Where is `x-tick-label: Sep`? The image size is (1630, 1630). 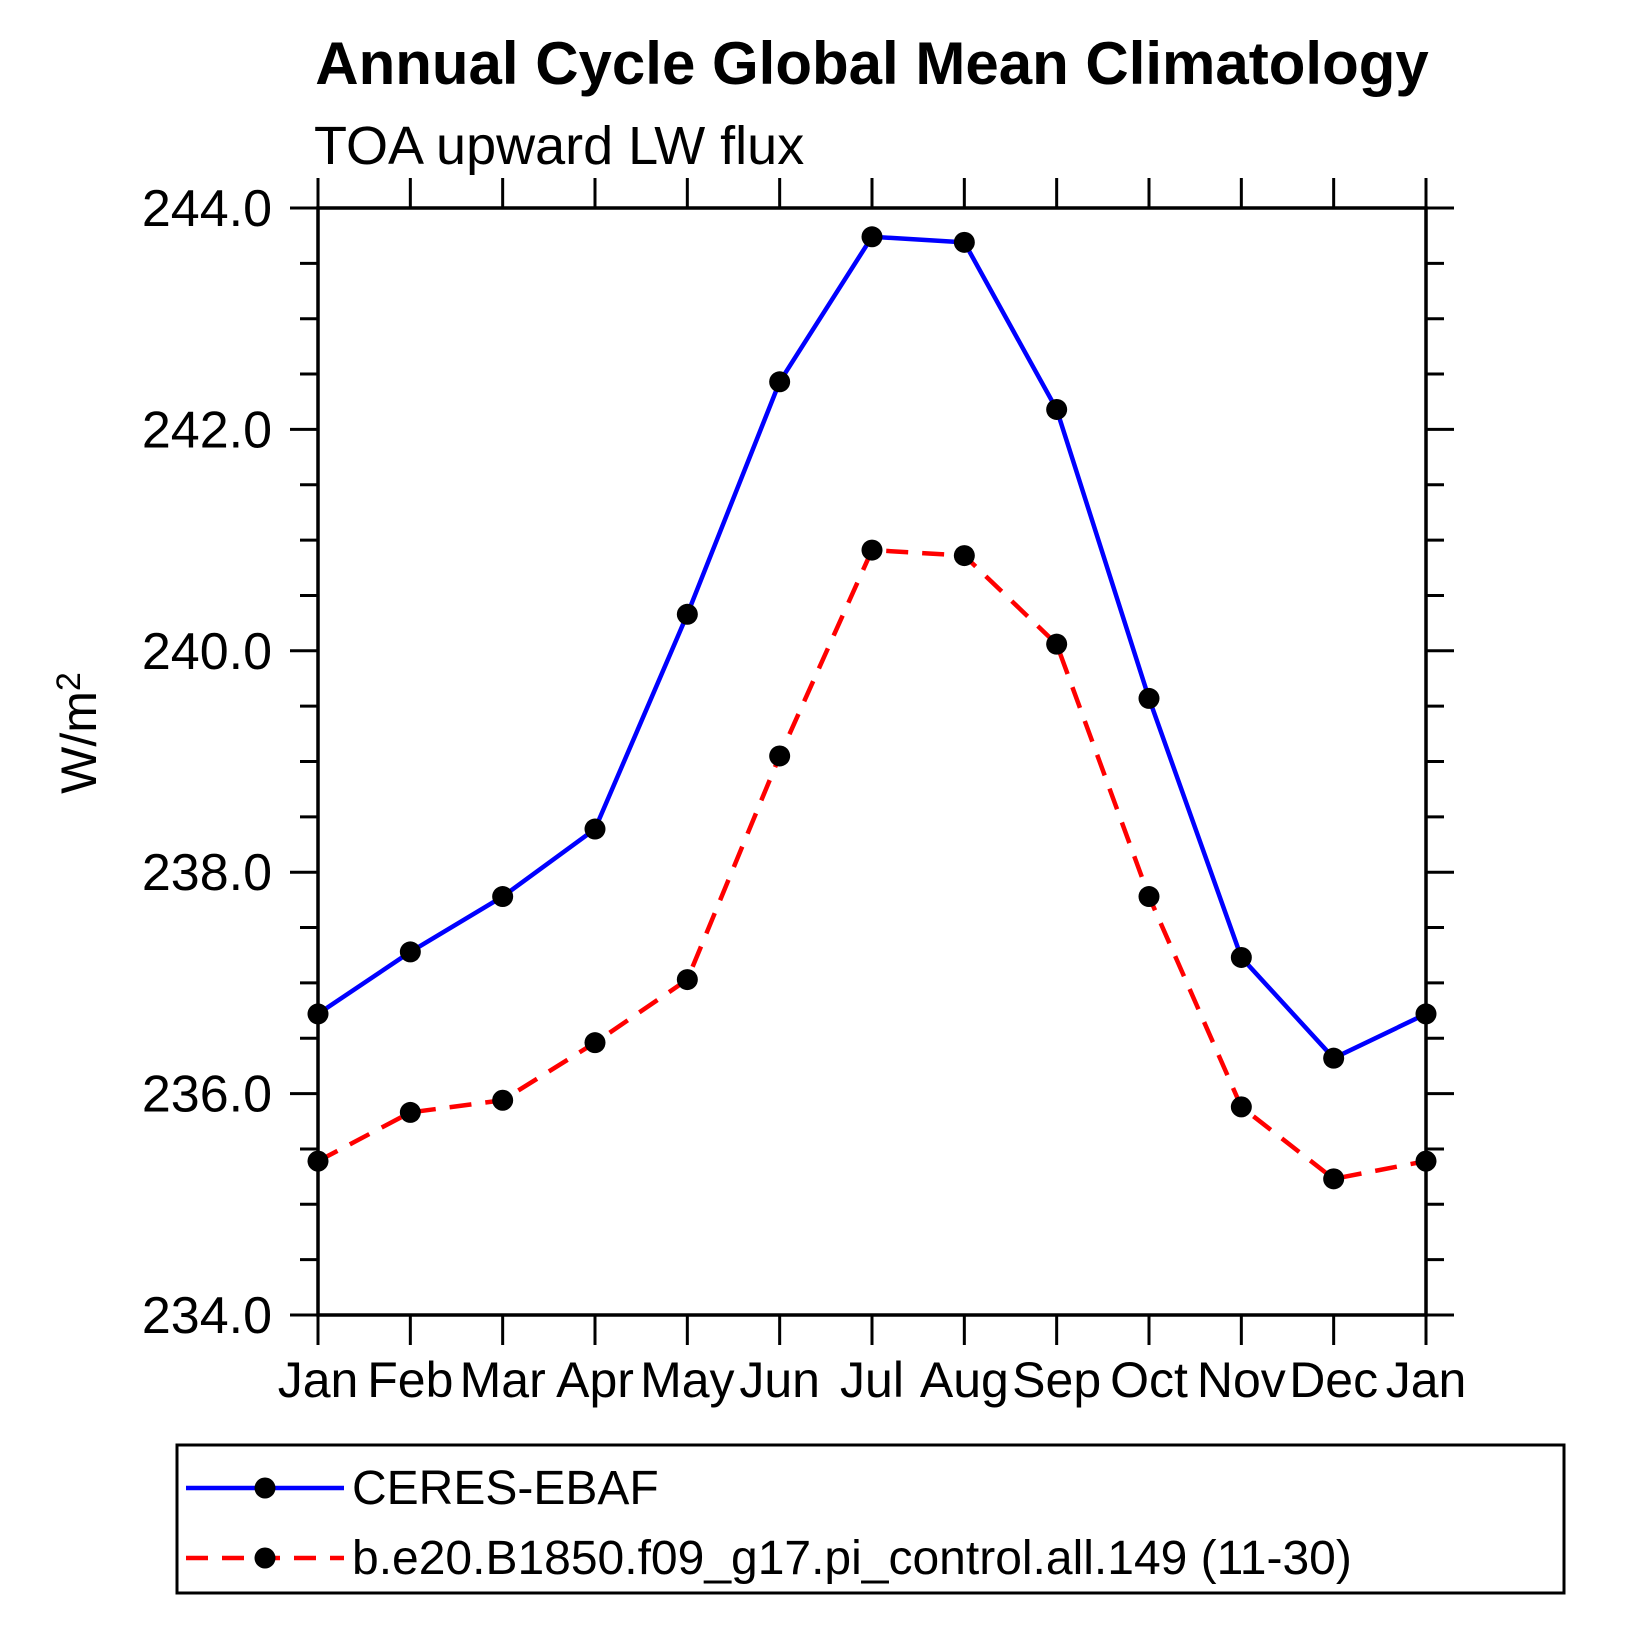 x-tick-label: Sep is located at coordinates (1056, 1380).